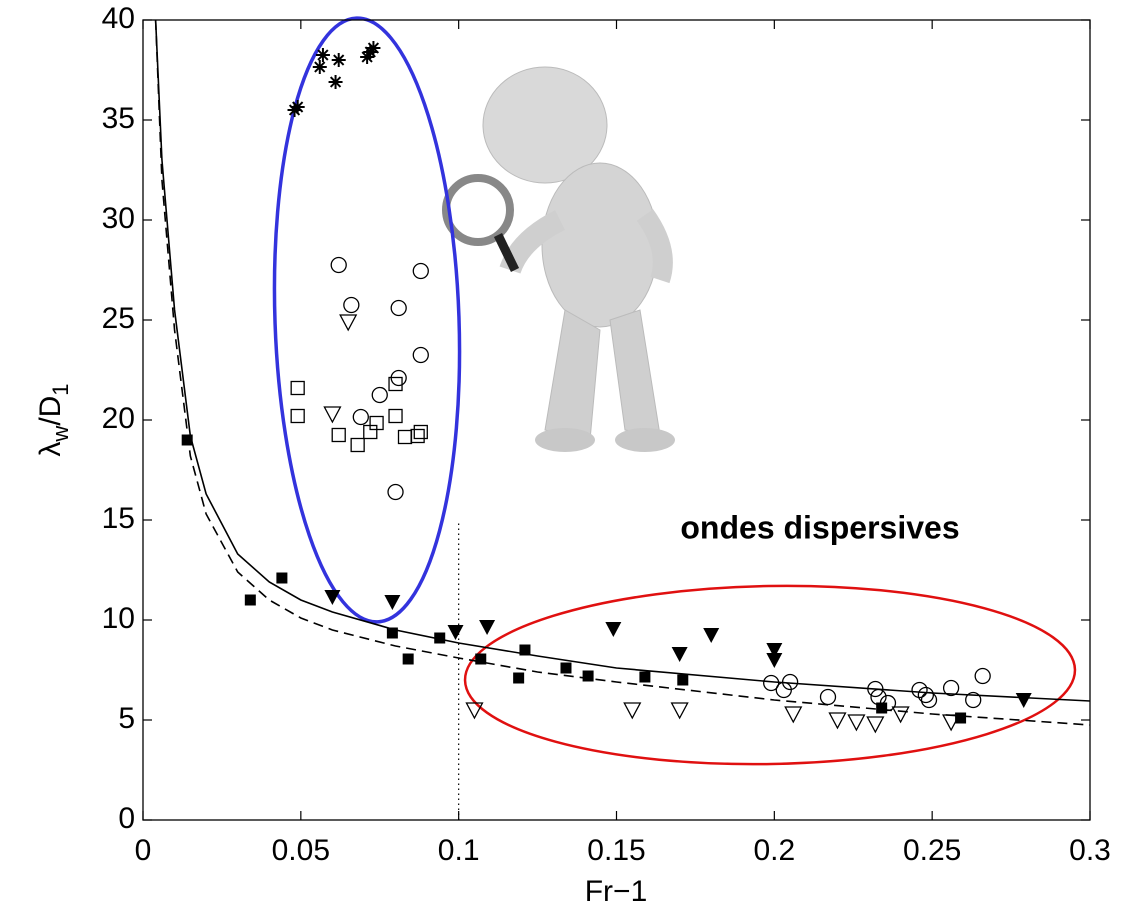 This screenshot has width=1122, height=912. I want to click on y-axis-label: λw/D1, so click(53, 419).